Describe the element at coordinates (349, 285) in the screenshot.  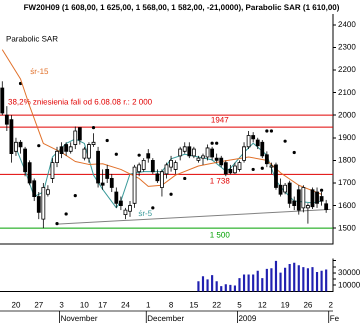
I see `y-tick-label: 10000` at that location.